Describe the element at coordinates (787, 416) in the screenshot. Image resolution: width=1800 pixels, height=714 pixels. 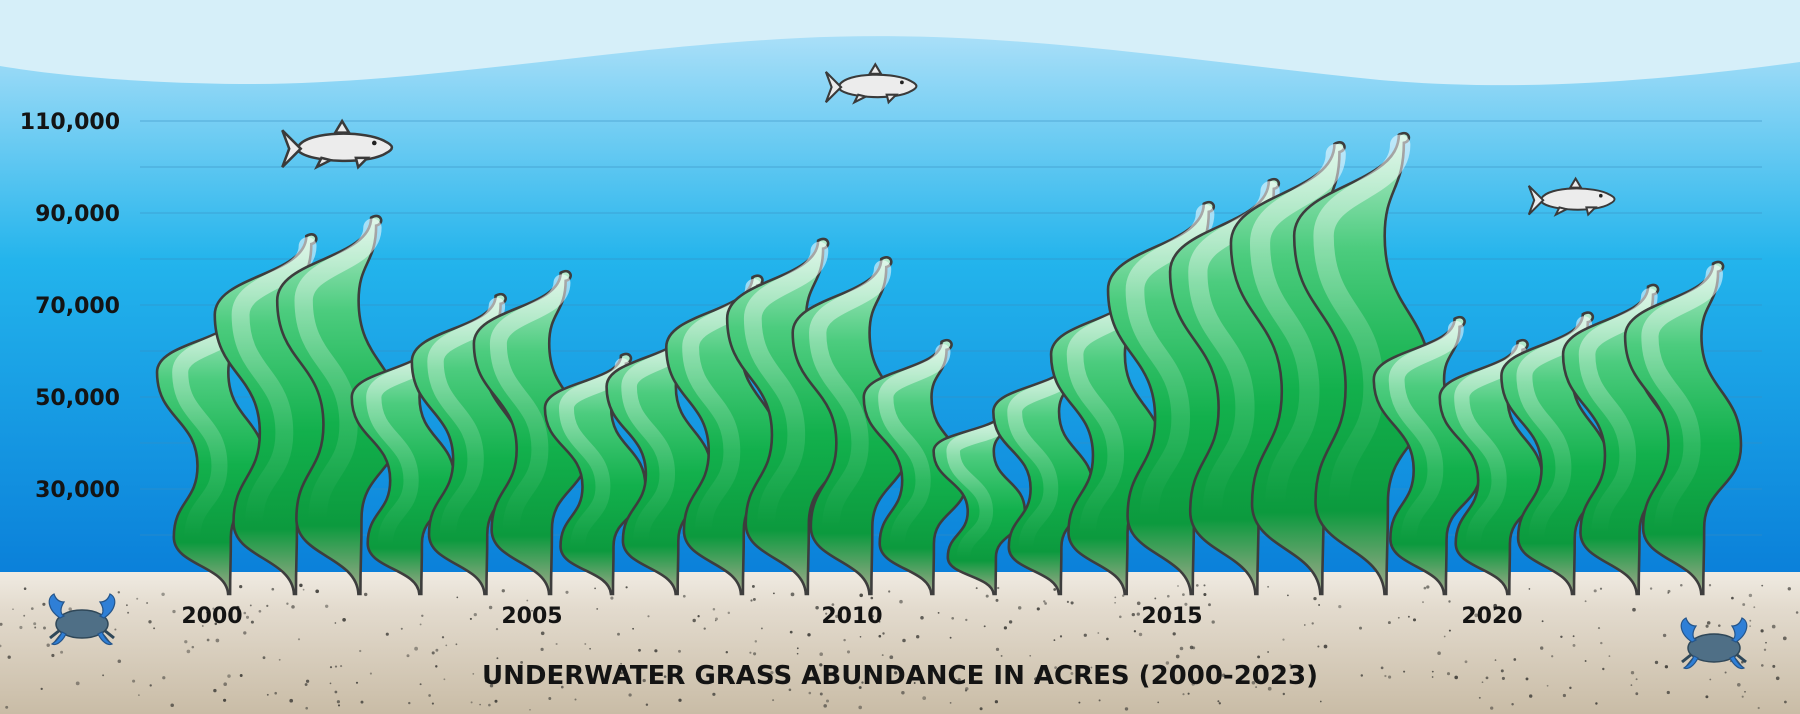
I see `grass-bar-2009` at that location.